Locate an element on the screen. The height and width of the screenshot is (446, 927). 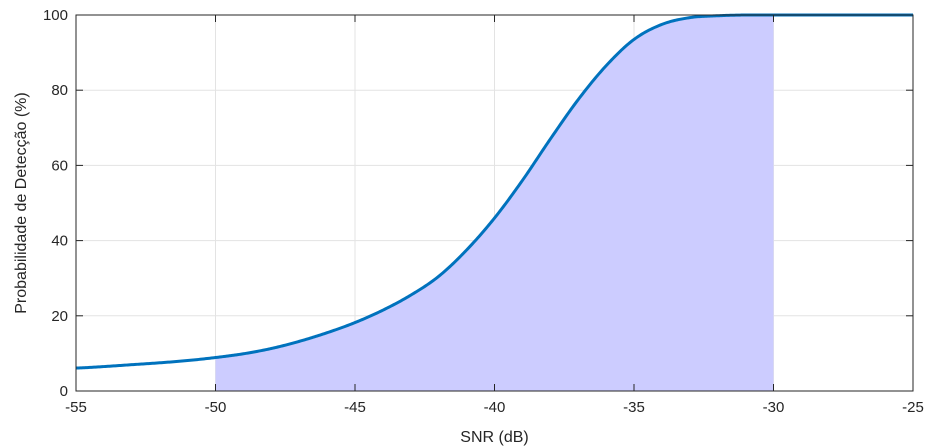
y-tick-label: 20 is located at coordinates (59, 316).